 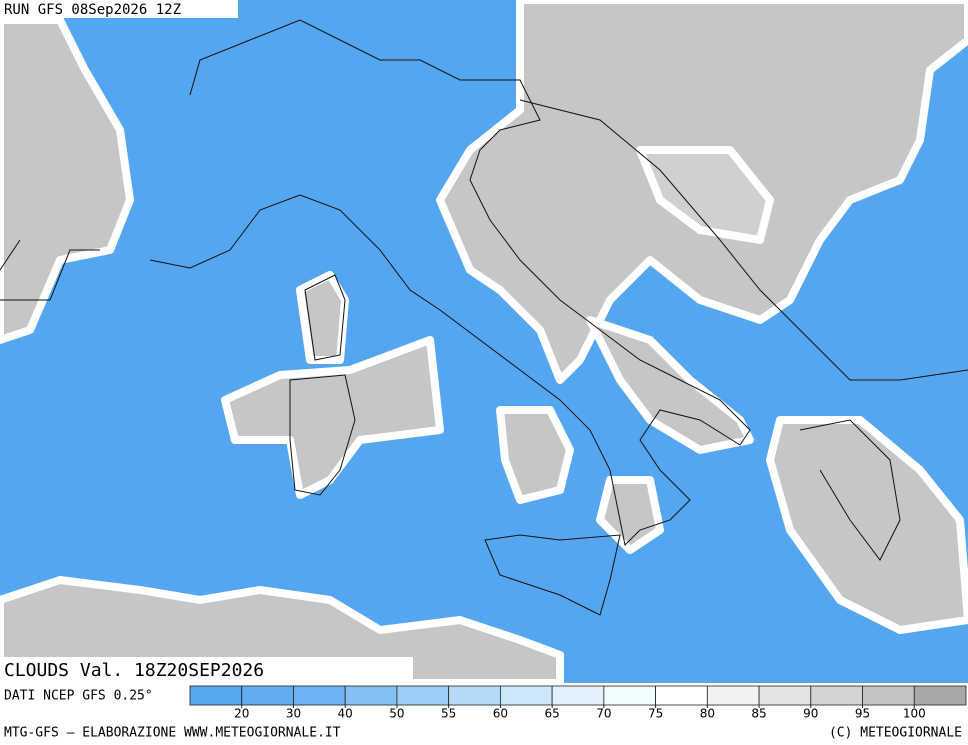 I want to click on color-legend: 20 30 40 50 55 60 65 70 75 80 85 90 95 100, so click(x=578, y=703).